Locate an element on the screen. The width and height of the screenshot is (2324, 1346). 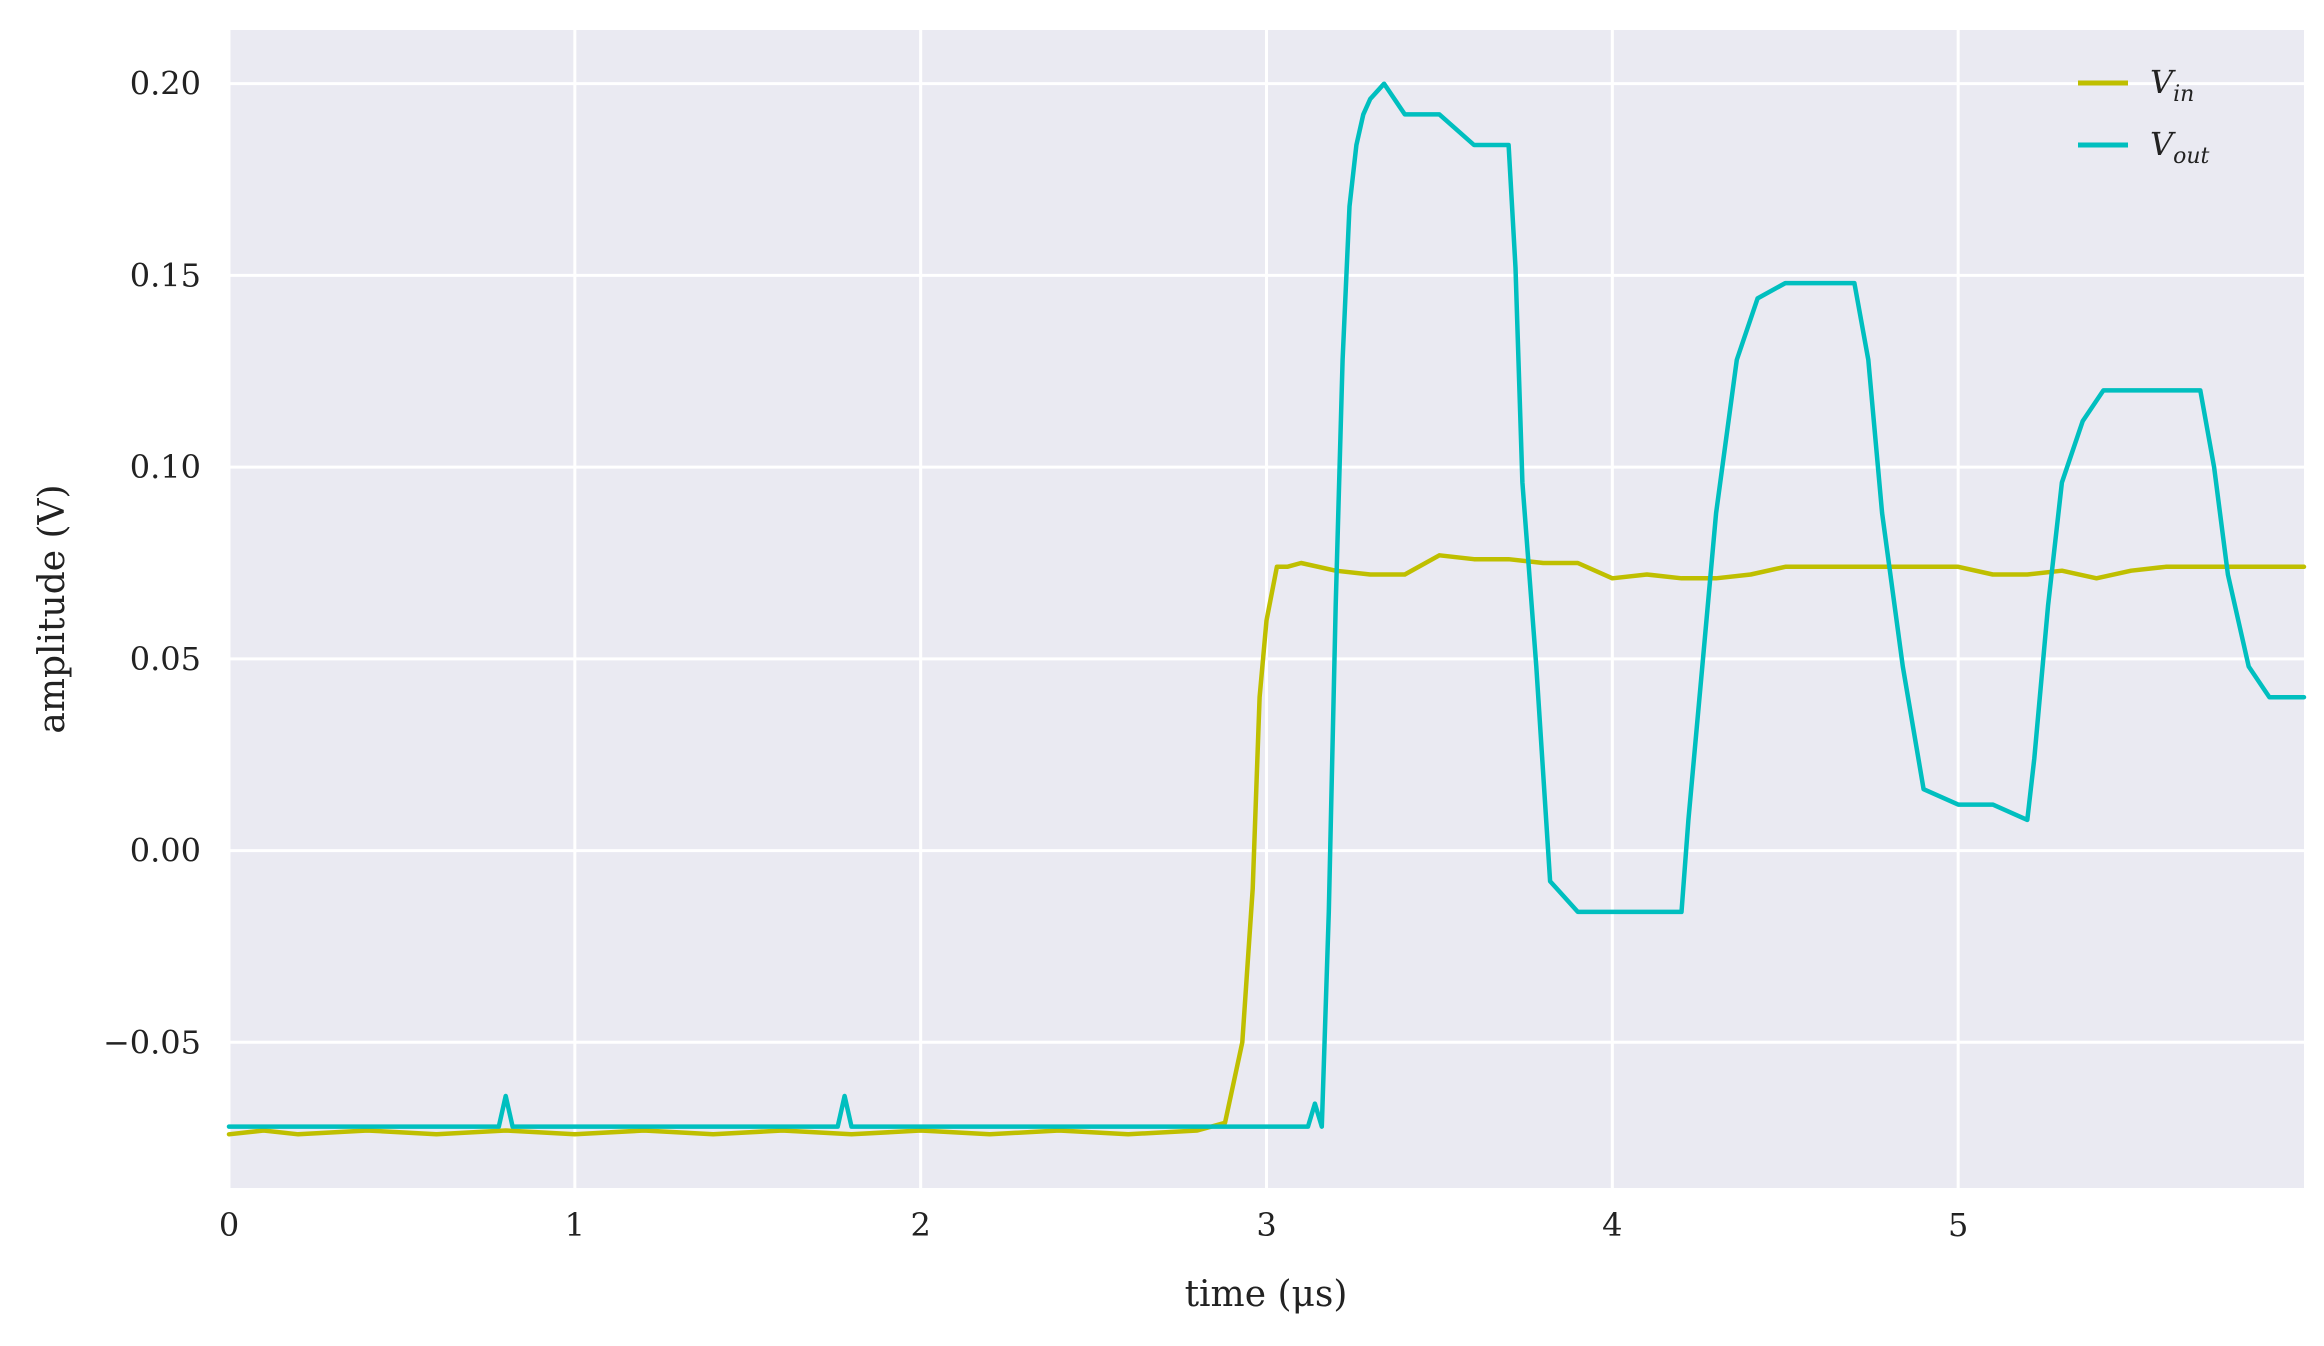
x-axis-label: time (μs) is located at coordinates (1266, 1294).